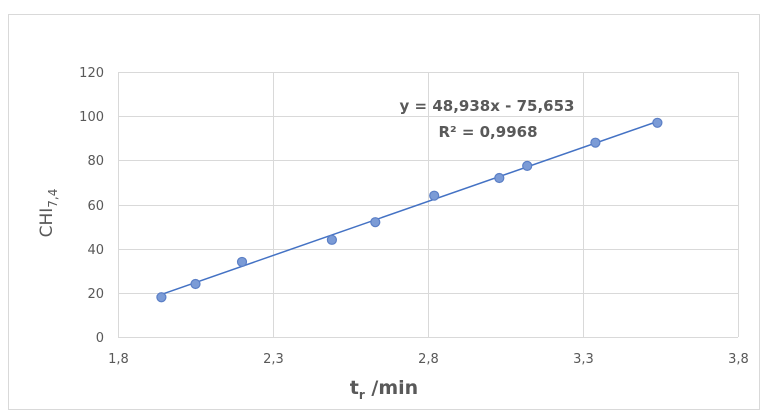  Describe the element at coordinates (100, 338) in the screenshot. I see `y-tick-label: 0` at that location.